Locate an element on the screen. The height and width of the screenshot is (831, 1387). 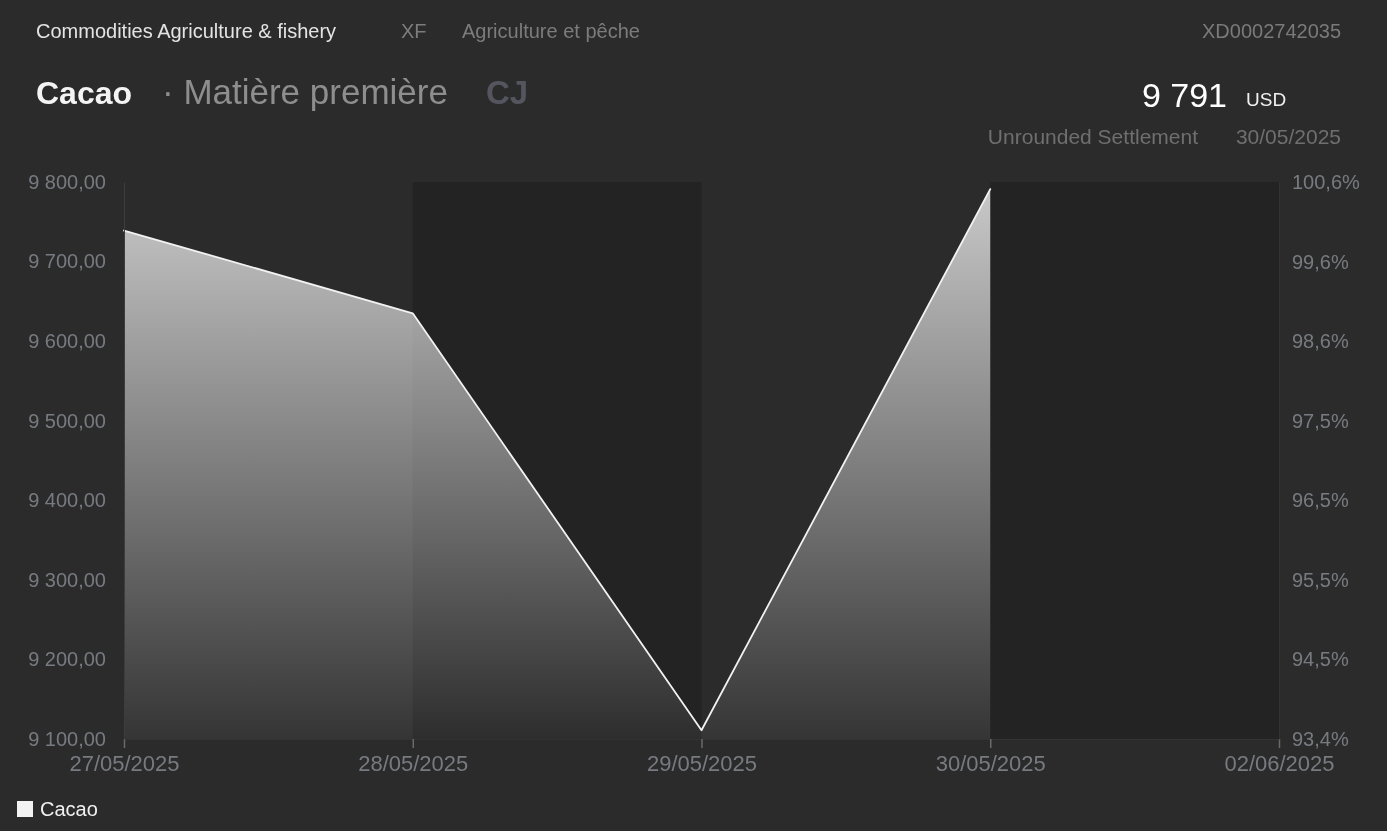
text: XF is located at coordinates (414, 31).